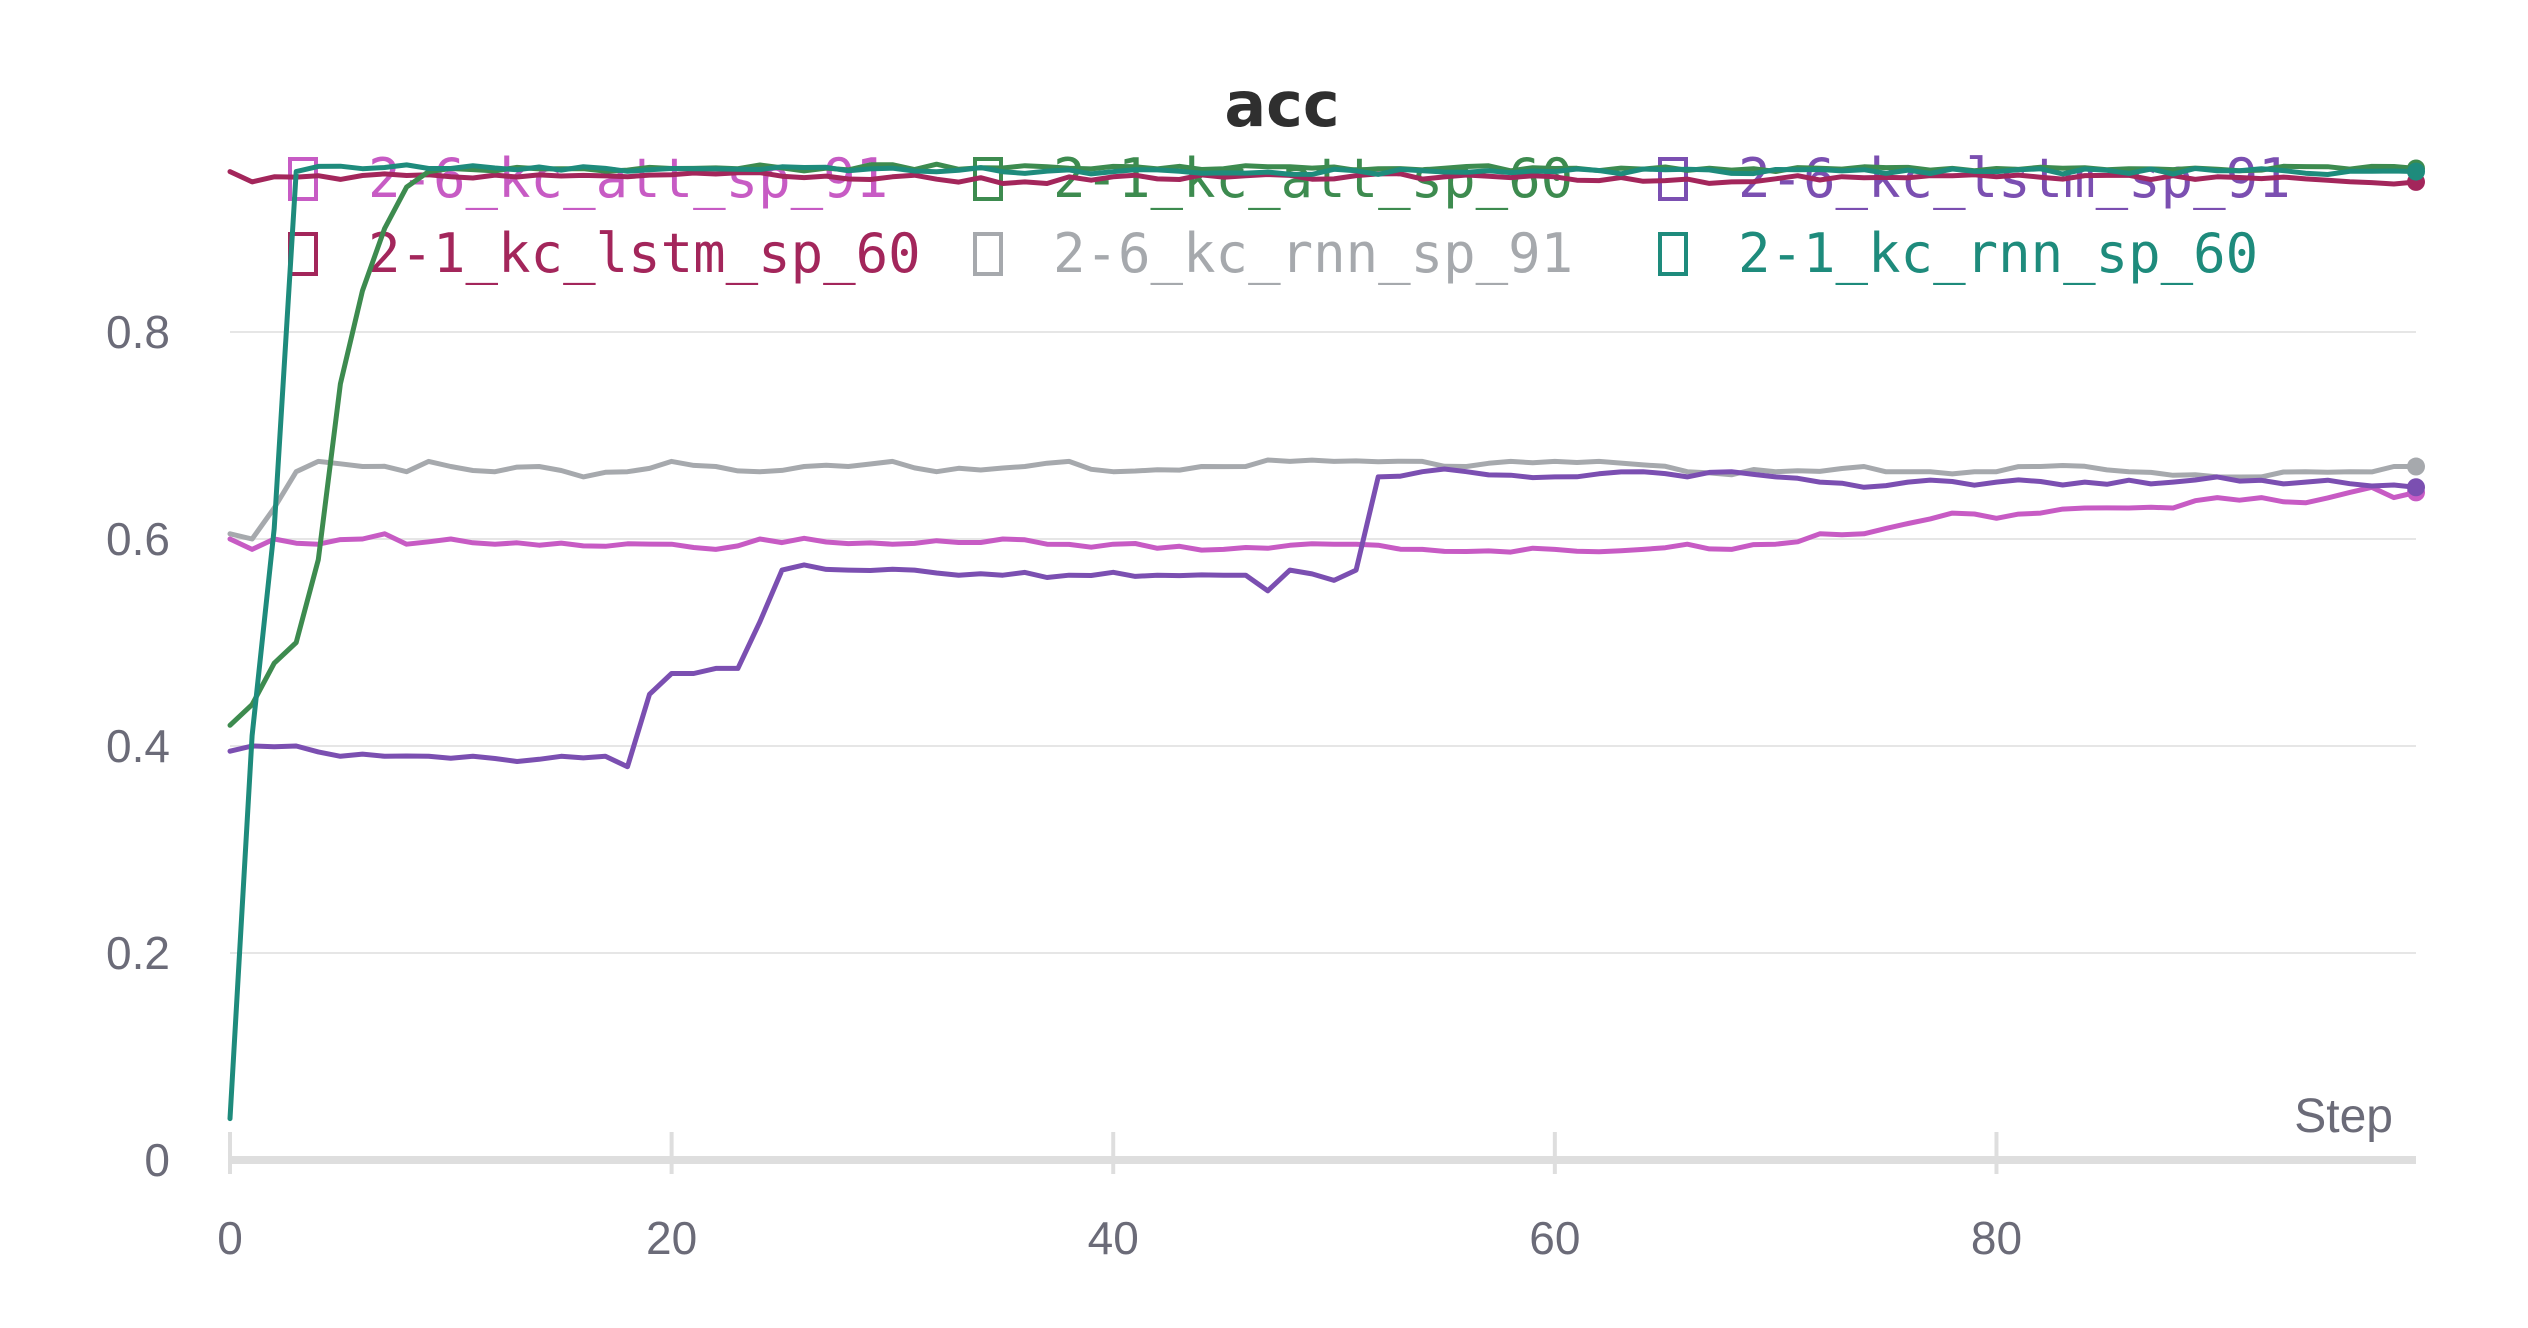  What do you see at coordinates (2343, 1116) in the screenshot?
I see `x-axis-label: Step` at bounding box center [2343, 1116].